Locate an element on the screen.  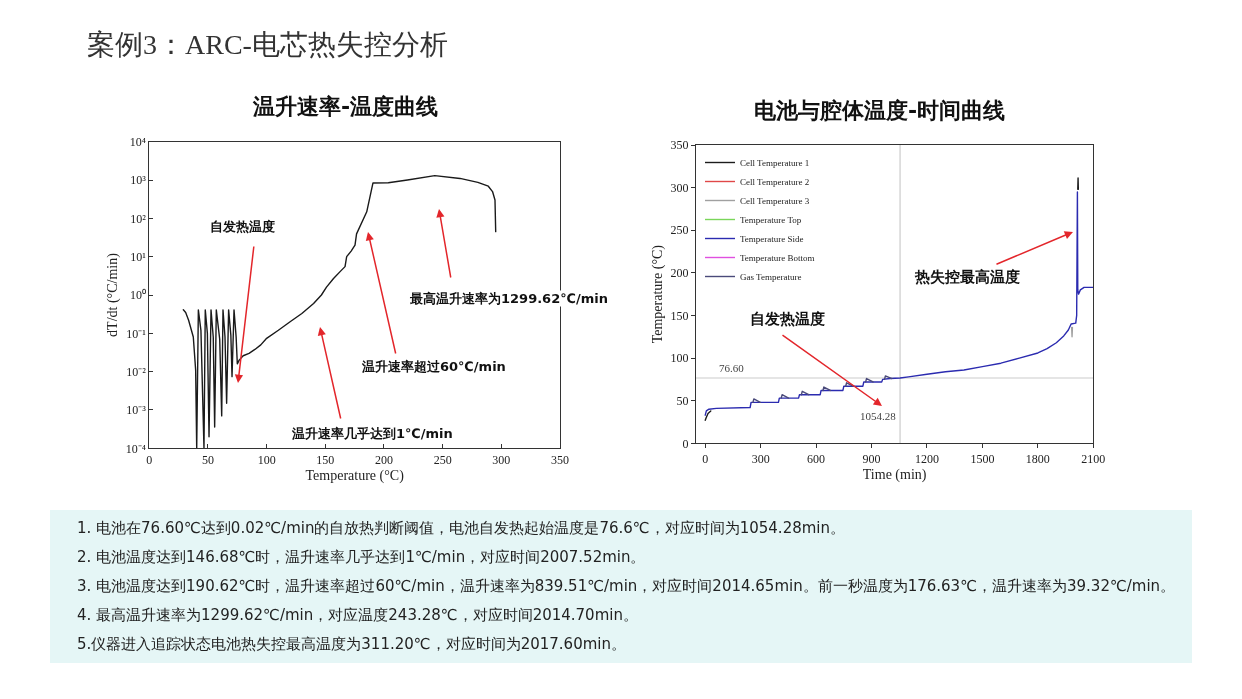
legend-label: Temperature Side is located at coordinates (772, 239).